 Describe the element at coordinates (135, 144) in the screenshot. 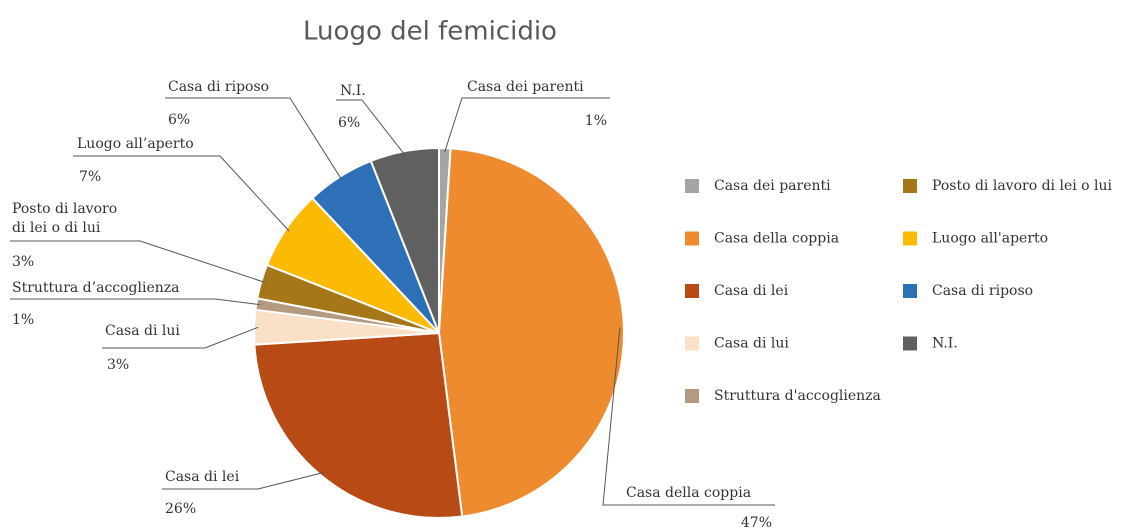

I see `slice-label: Luogo all’aperto` at that location.